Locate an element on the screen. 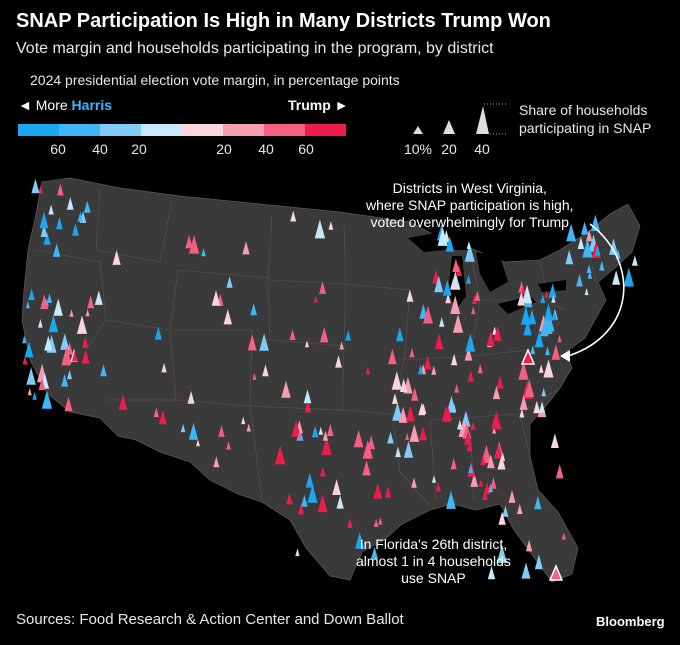 This screenshot has height=645, width=680. size-legend-triangles is located at coordinates (460, 119).